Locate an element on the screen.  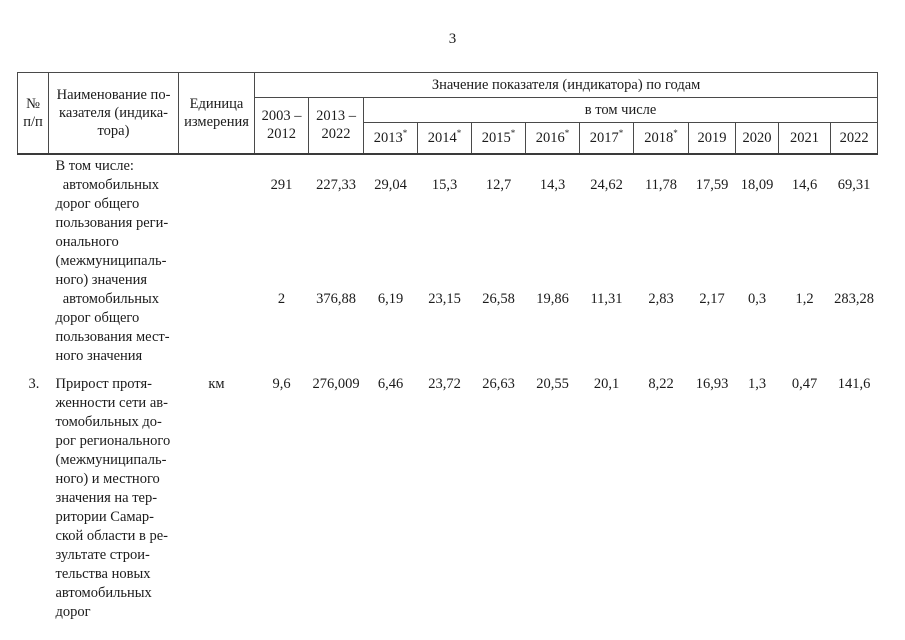
value-cell: 2,17 is located at coordinates (712, 298).